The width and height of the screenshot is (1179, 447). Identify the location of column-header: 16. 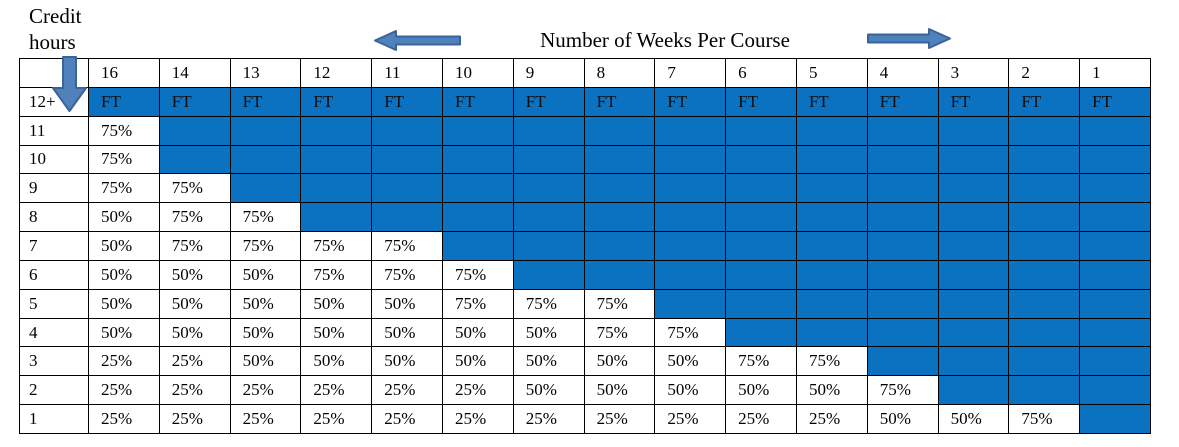
(124, 73).